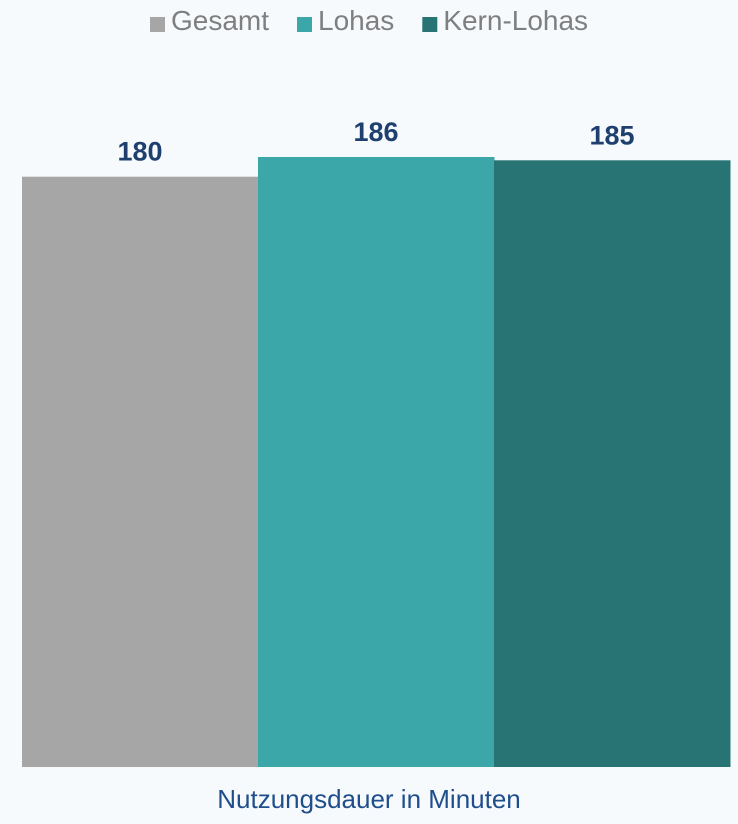 The image size is (738, 824). What do you see at coordinates (220, 20) in the screenshot?
I see `legend-label: Gesamt` at bounding box center [220, 20].